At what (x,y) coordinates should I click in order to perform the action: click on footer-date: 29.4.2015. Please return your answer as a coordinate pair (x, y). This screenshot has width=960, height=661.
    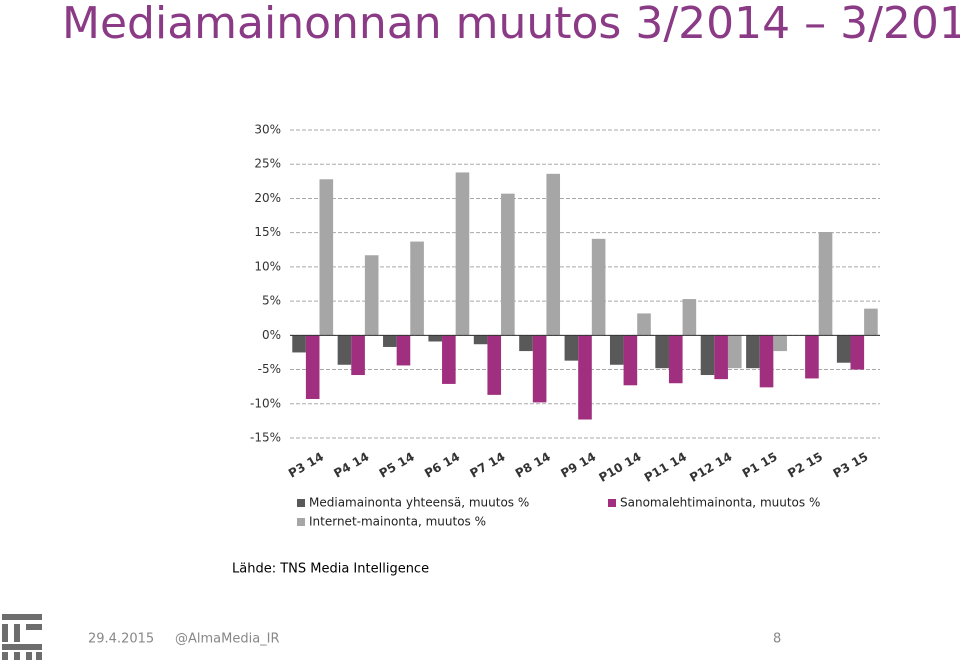
    Looking at the image, I should click on (121, 639).